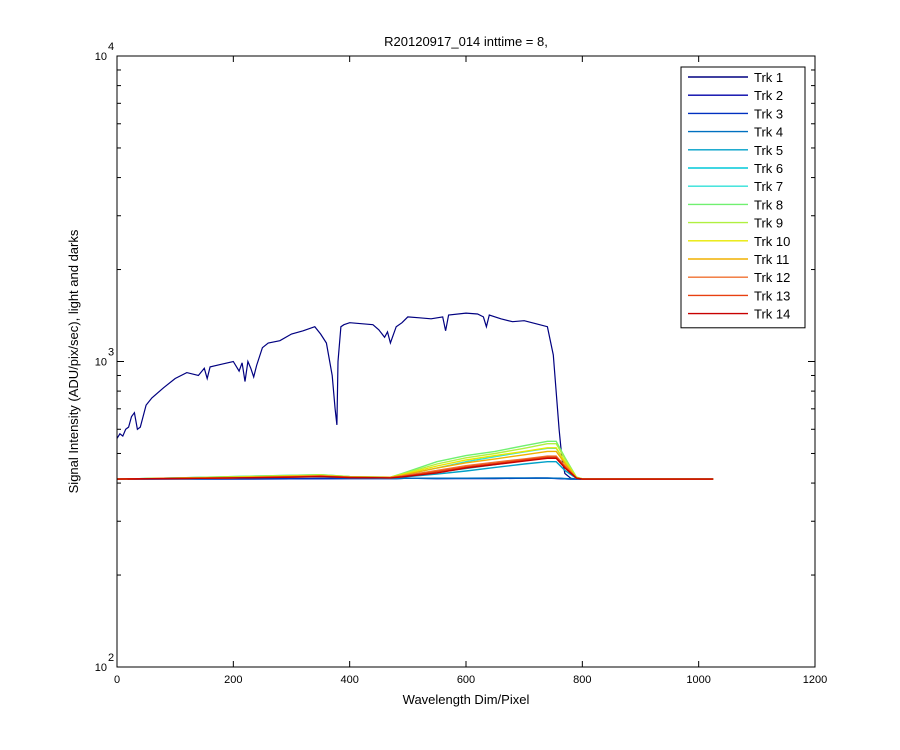 The height and width of the screenshot is (750, 900). What do you see at coordinates (117, 680) in the screenshot?
I see `x-tick-label: 0` at bounding box center [117, 680].